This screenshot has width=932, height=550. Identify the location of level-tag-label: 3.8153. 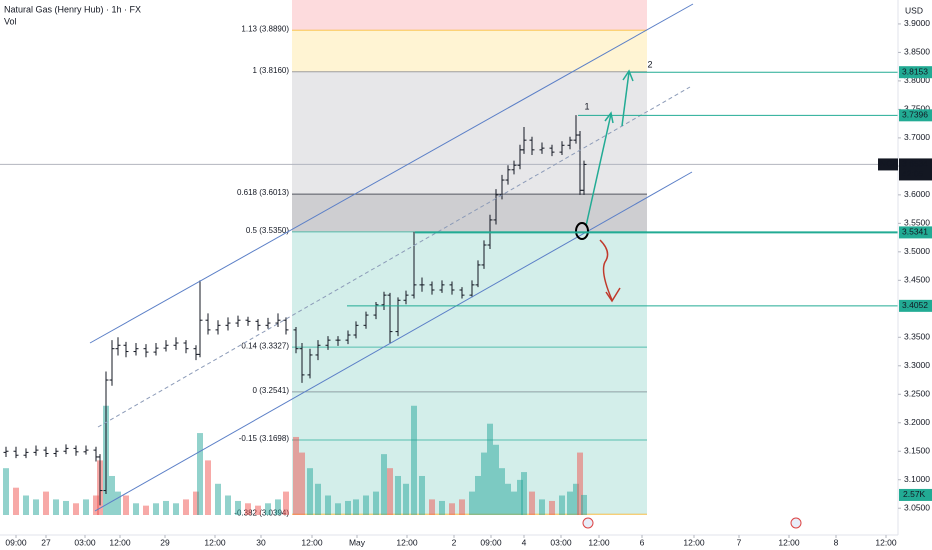
(915, 71).